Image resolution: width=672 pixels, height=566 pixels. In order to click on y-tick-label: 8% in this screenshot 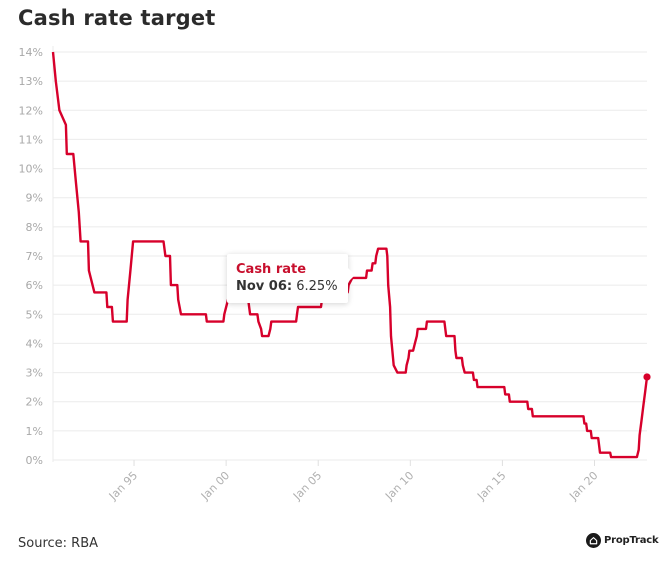, I will do `click(34, 227)`.